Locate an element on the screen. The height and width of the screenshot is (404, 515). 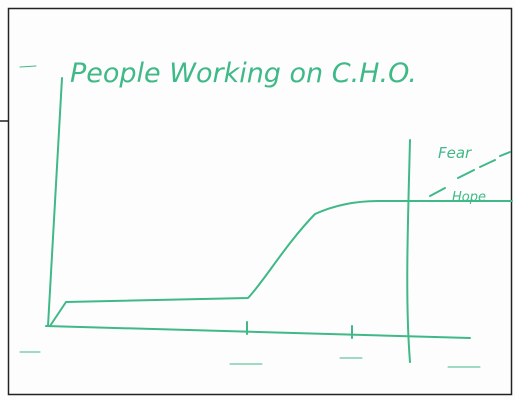
title: People Working on C.H.O. is located at coordinates (243, 73).